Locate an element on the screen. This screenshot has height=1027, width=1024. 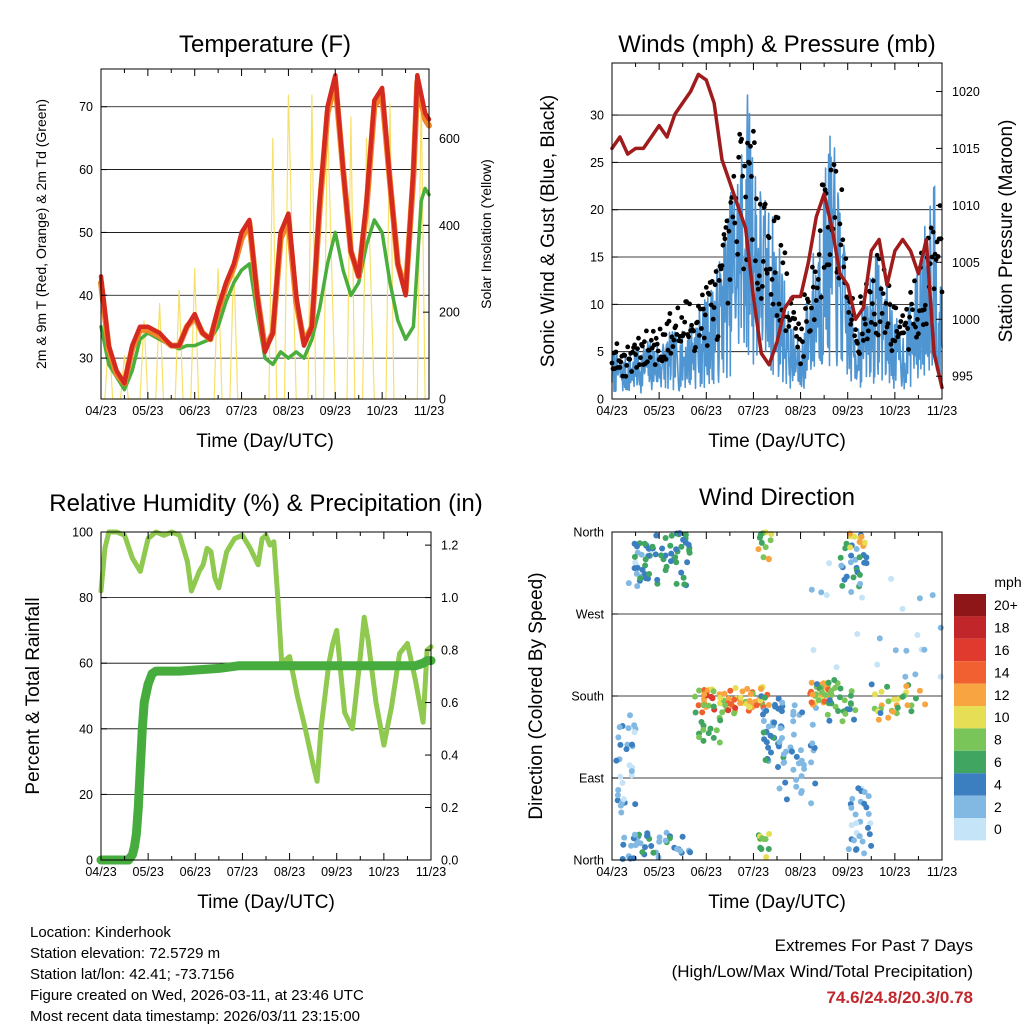
wind_direction-xtick-label: 08/23 is located at coordinates (800, 872).